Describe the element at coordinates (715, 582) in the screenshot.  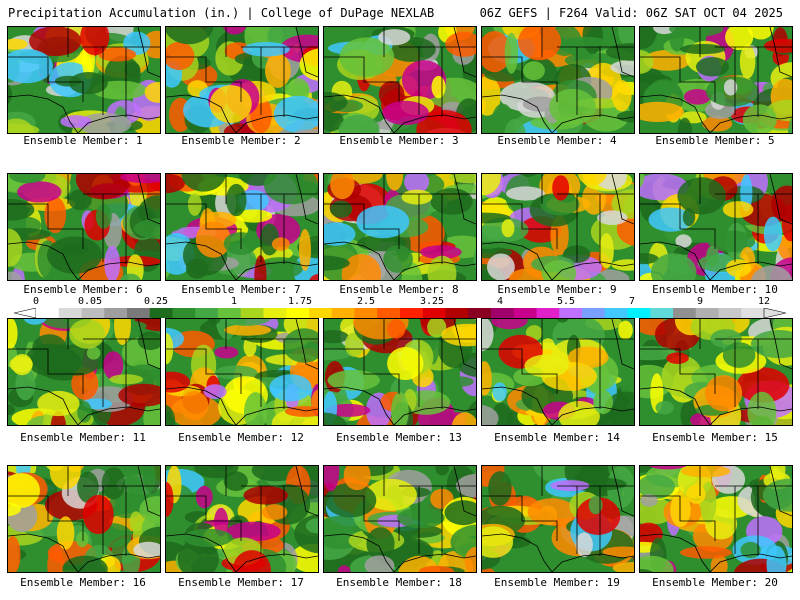
I see `ensemble-member-label: Ensemble Member: 20` at that location.